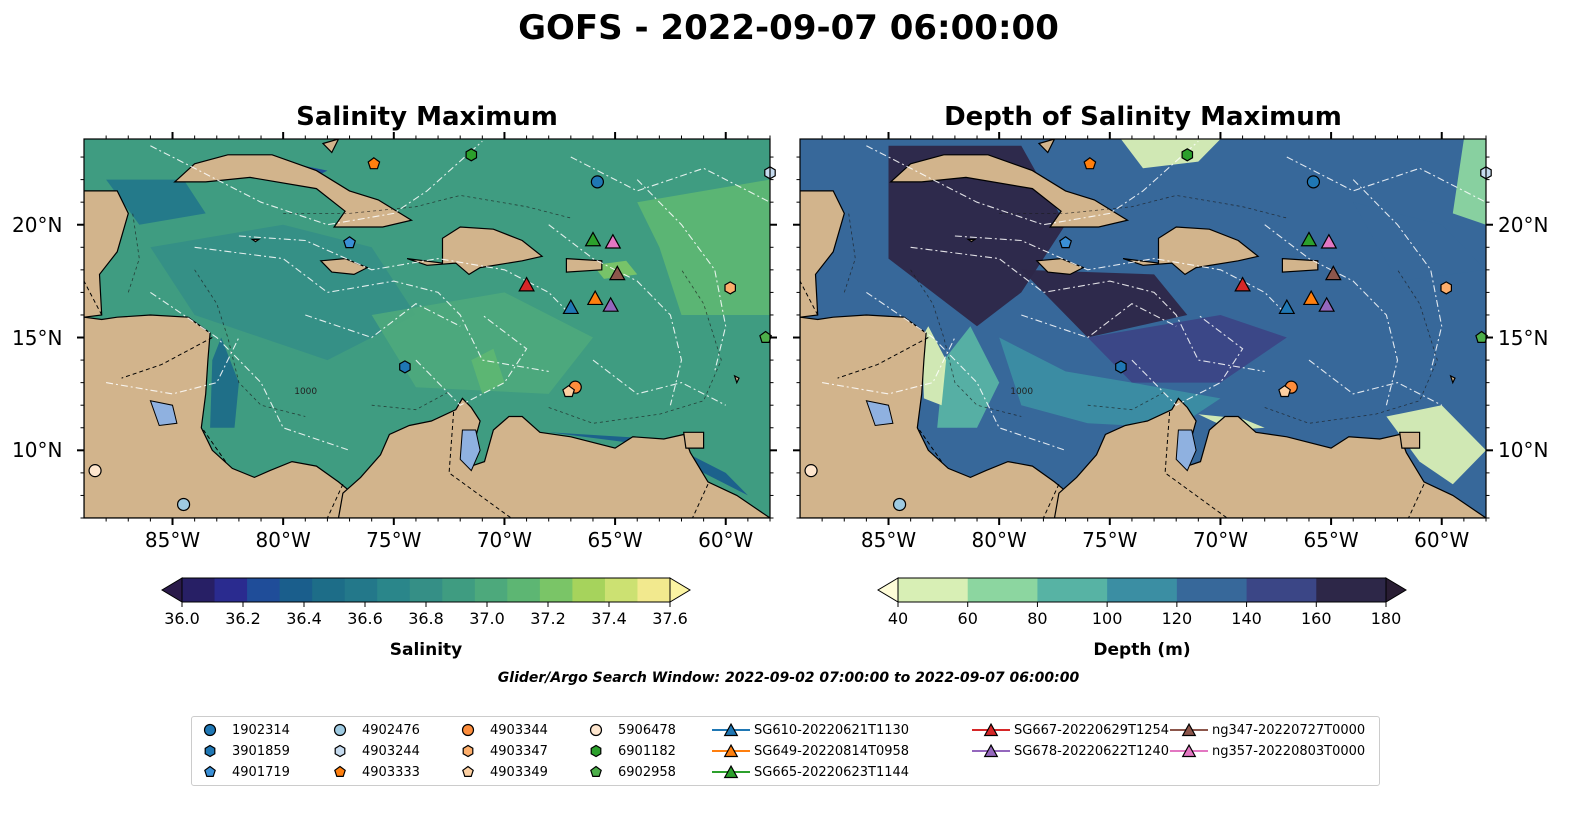 This screenshot has height=827, width=1577. I want to click on legend-label: ng347-20220727T0000, so click(1289, 730).